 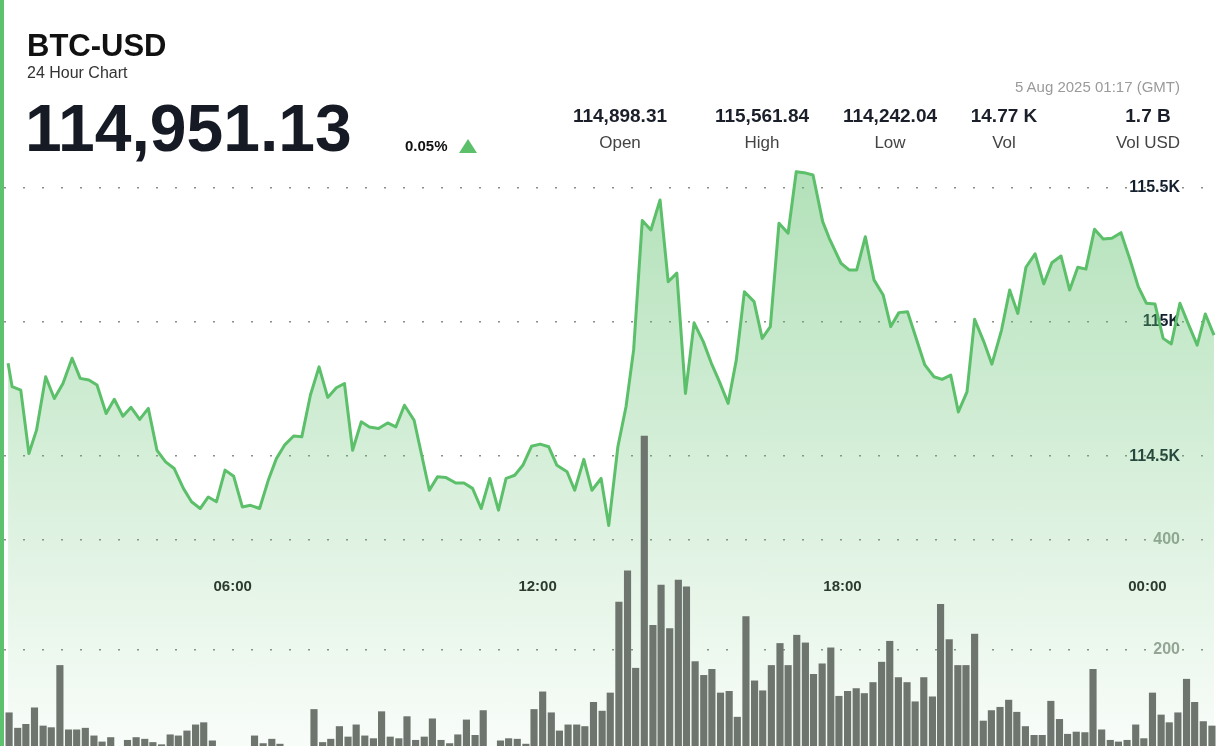 I want to click on annotation: 1.7 B, so click(x=1148, y=116).